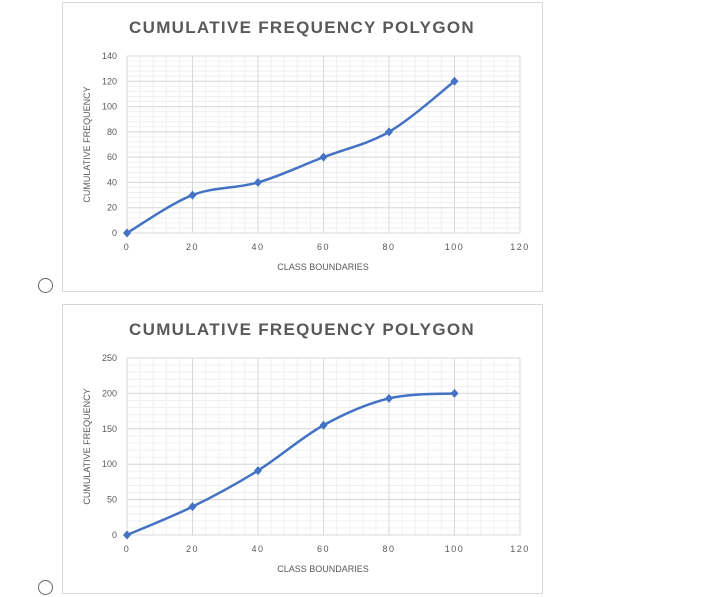 Image resolution: width=703 pixels, height=597 pixels. Describe the element at coordinates (109, 429) in the screenshot. I see `y-tick-label: 150` at that location.